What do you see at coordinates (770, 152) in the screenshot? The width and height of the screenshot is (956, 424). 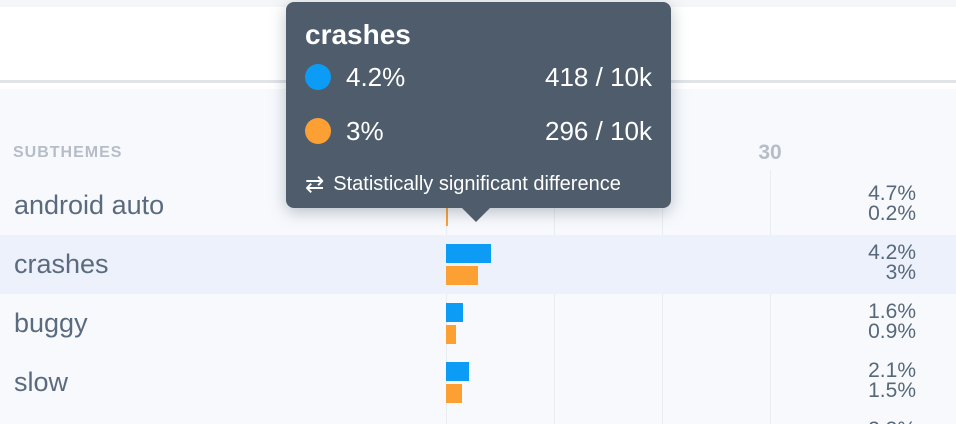 I see `axis-tick-30: 30` at bounding box center [770, 152].